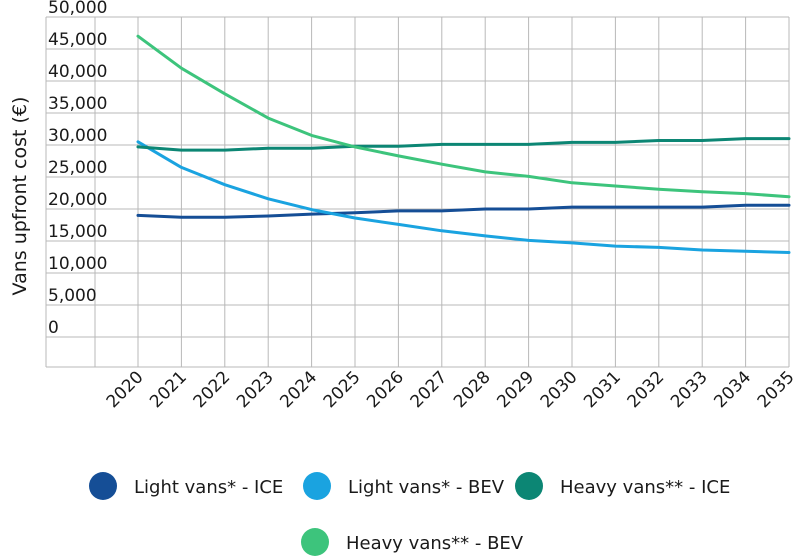  I want to click on y-tick-label: 5,000, so click(72, 296).